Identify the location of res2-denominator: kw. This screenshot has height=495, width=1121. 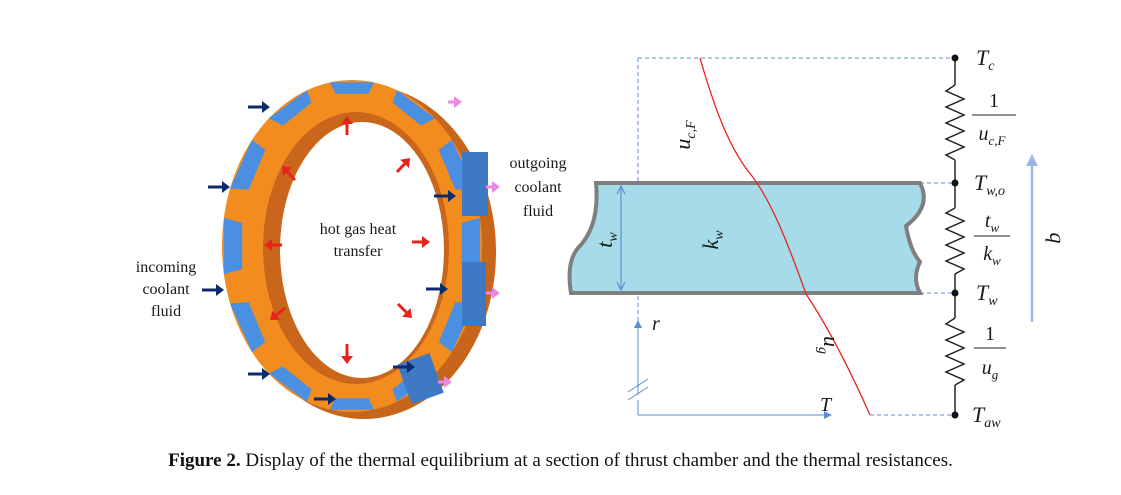
(992, 255).